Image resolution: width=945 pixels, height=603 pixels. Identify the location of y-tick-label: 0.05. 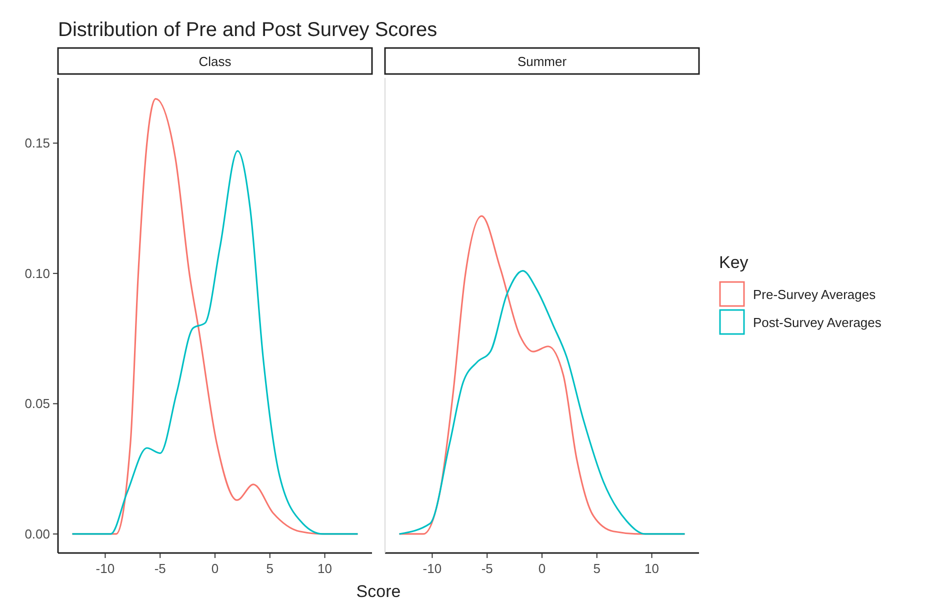
(37, 404).